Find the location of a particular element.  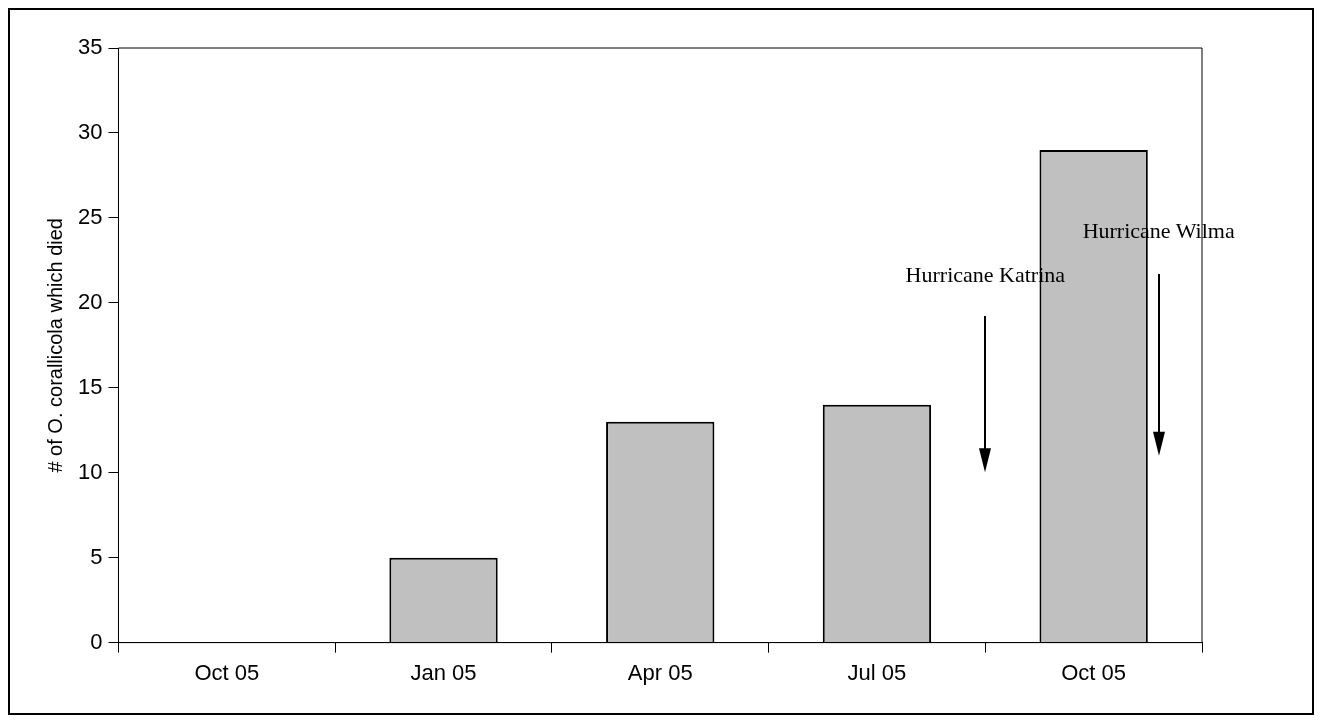

y-tick-label: 25 is located at coordinates (90, 216).